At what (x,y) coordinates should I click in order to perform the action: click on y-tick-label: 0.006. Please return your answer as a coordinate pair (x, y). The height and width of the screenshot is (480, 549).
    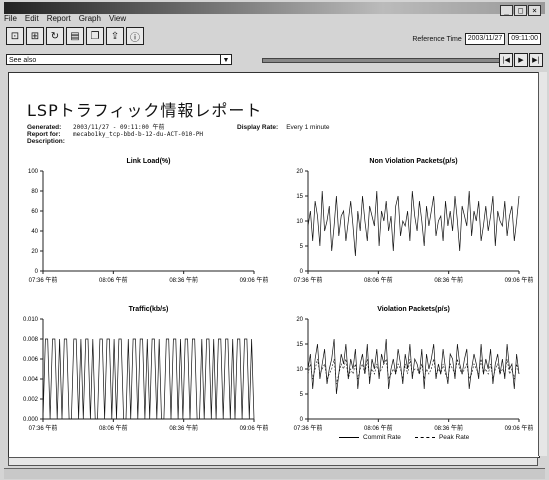
    Looking at the image, I should click on (31, 360).